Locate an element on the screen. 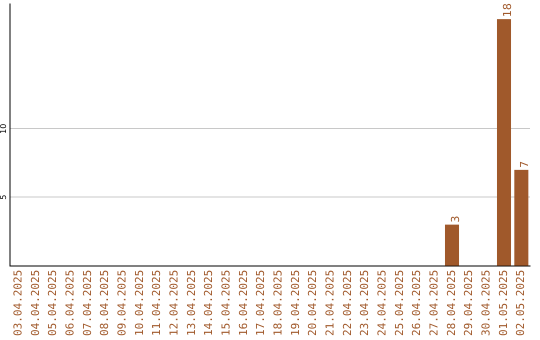  x-tick-label: 07.04.2025 is located at coordinates (87, 303).